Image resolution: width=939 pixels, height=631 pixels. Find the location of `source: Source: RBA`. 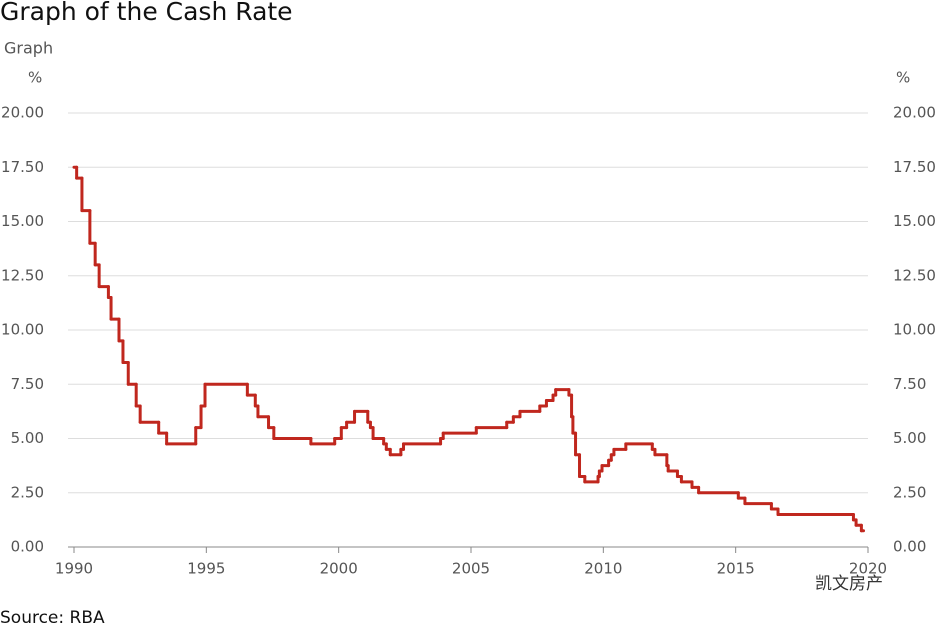

source: Source: RBA is located at coordinates (52, 617).